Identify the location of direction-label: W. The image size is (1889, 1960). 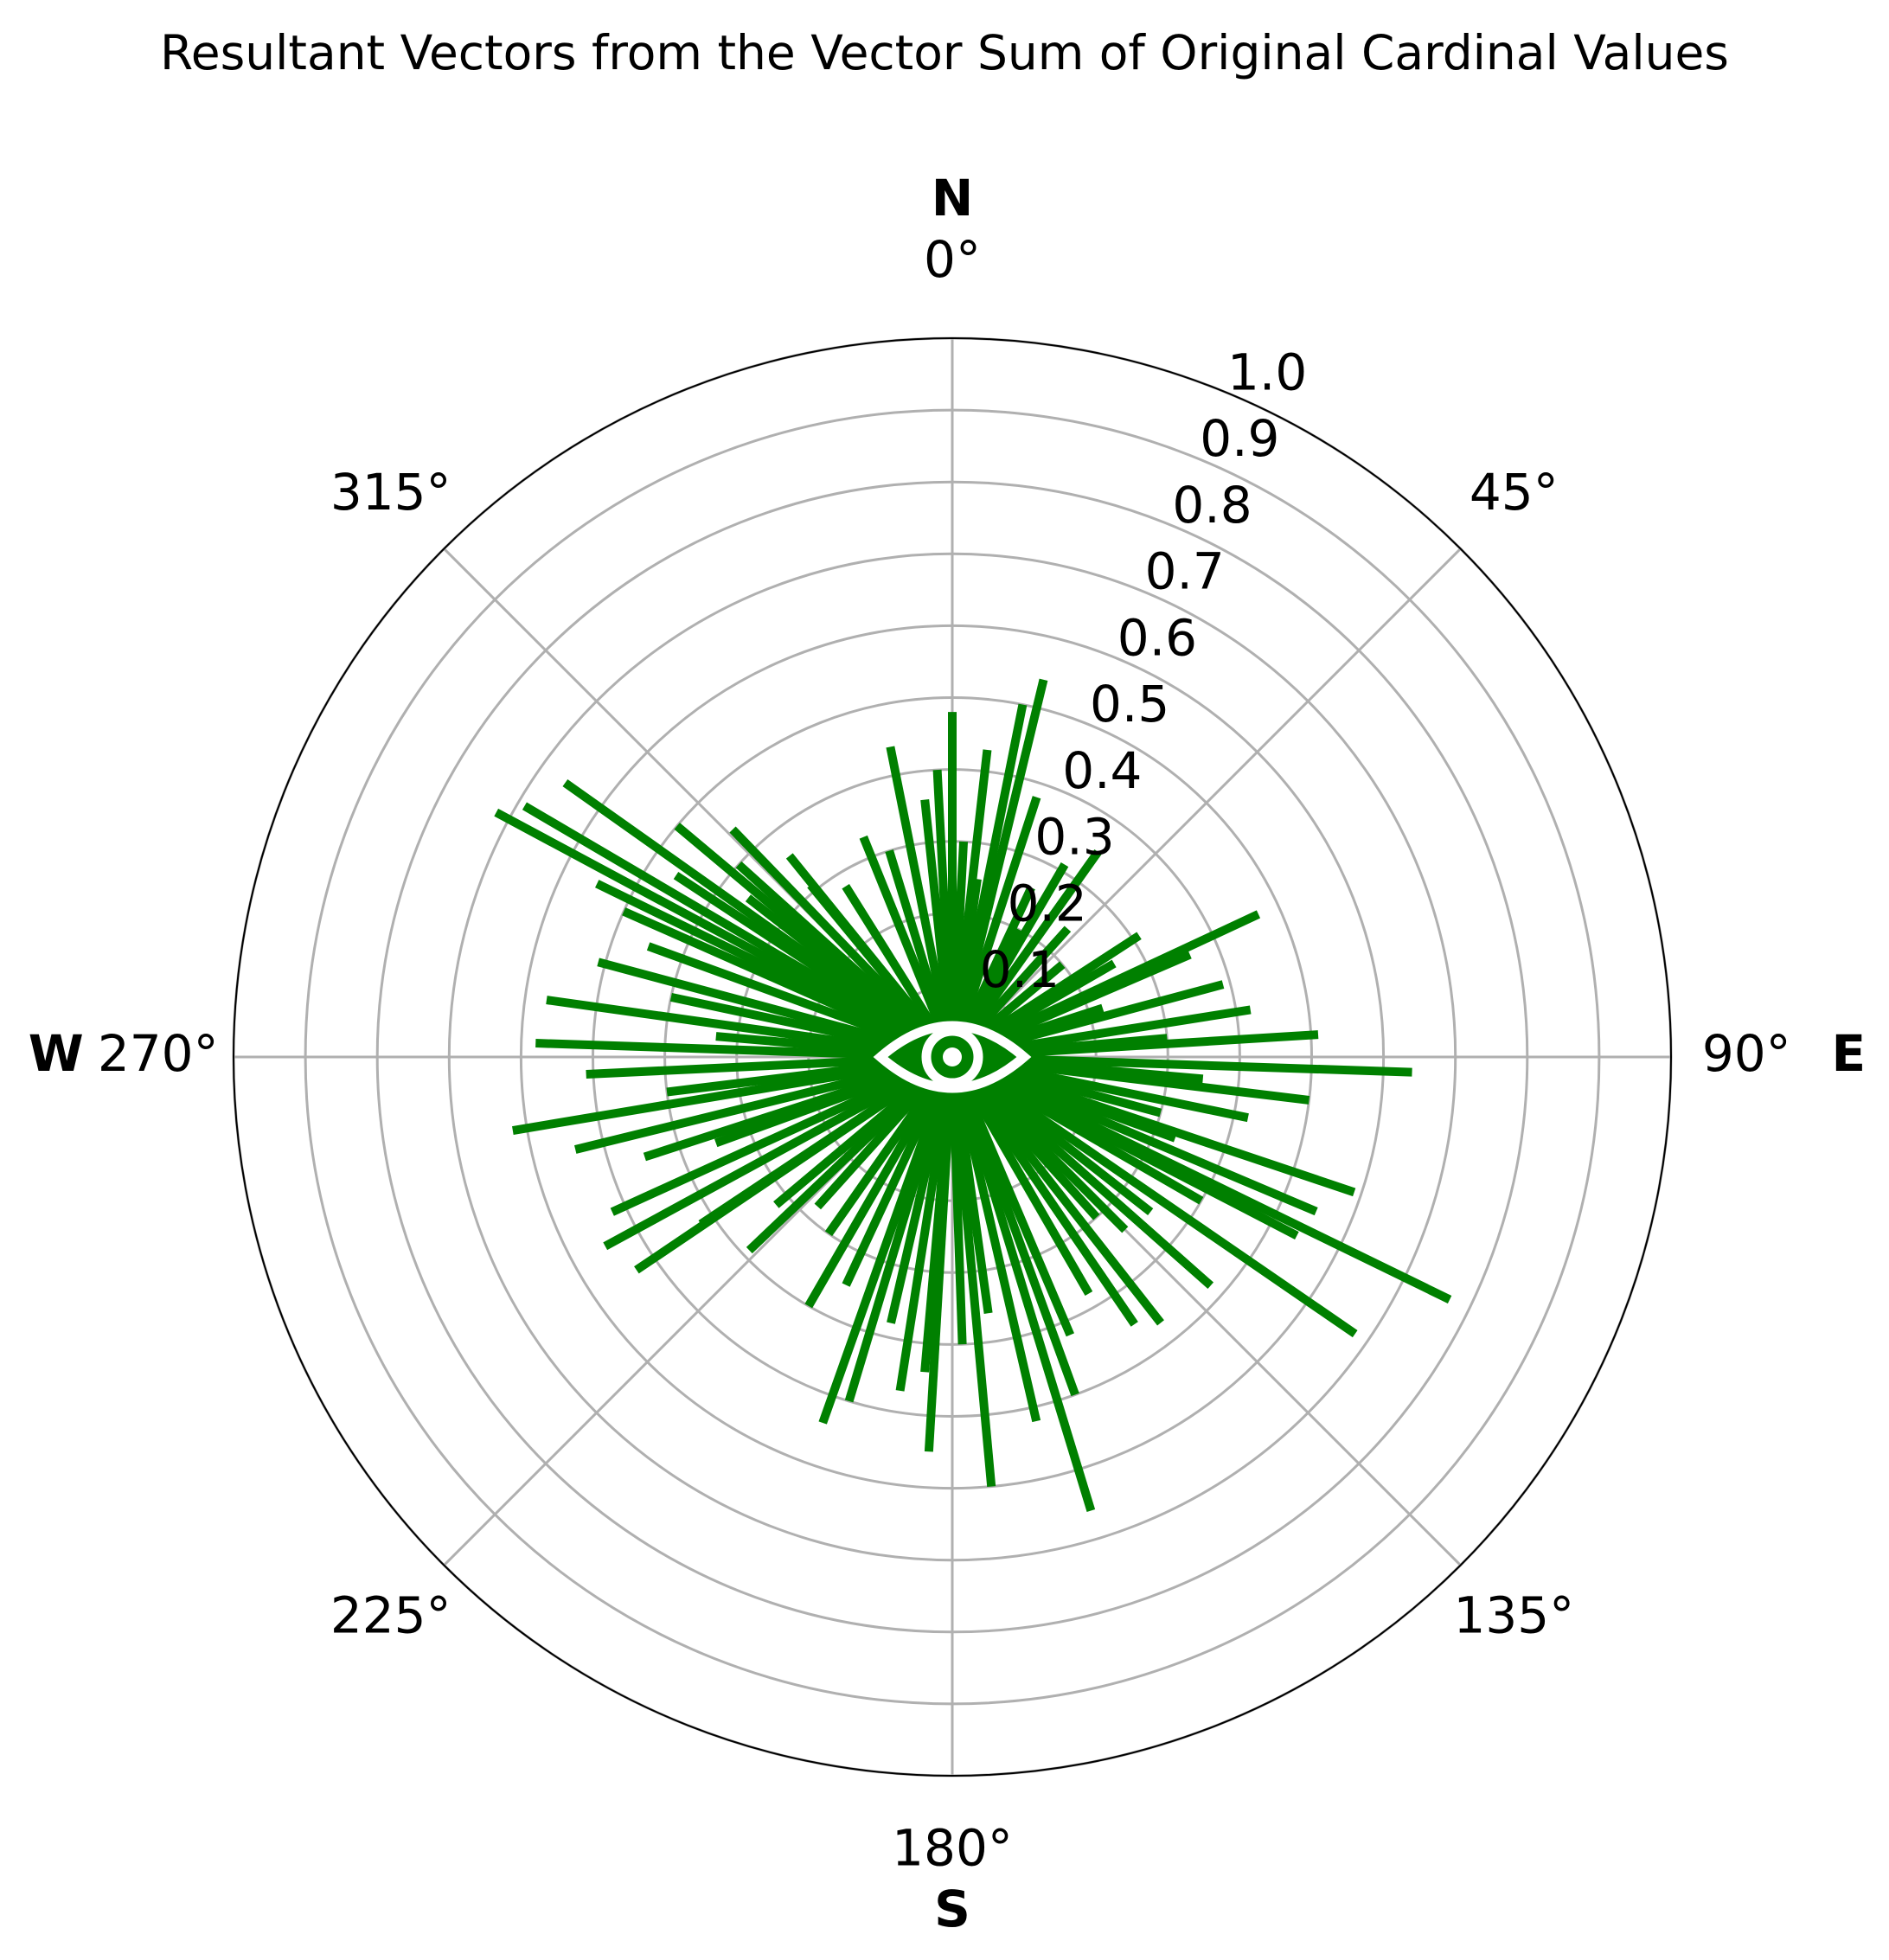
(56, 1053).